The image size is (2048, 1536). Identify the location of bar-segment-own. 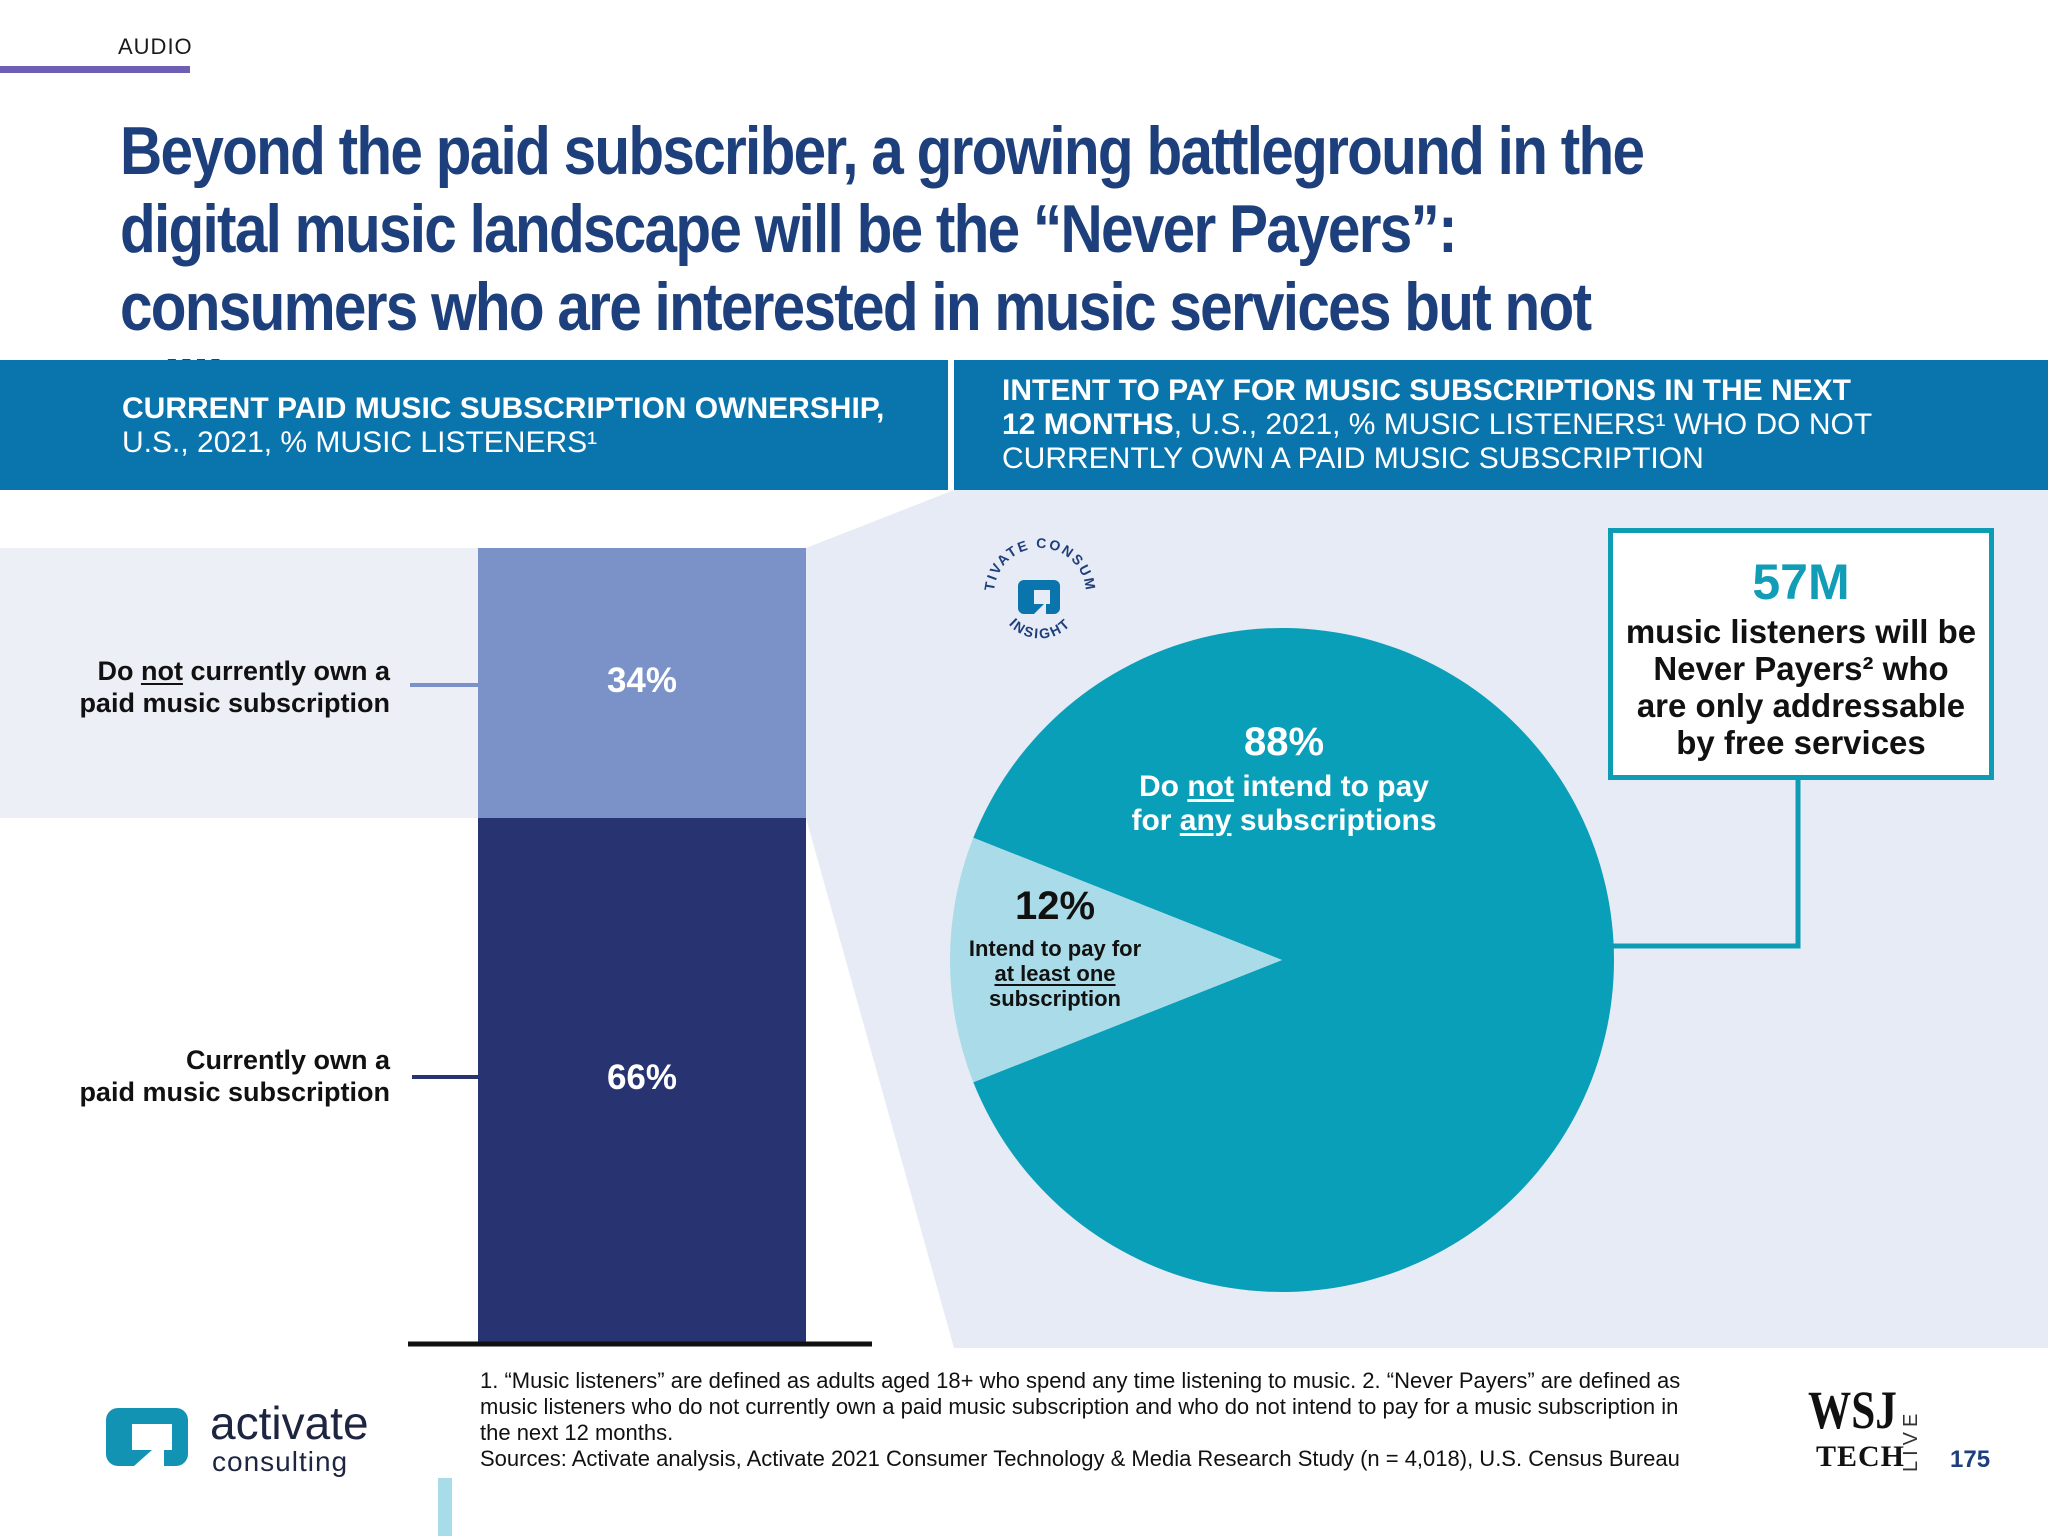
(642, 1079).